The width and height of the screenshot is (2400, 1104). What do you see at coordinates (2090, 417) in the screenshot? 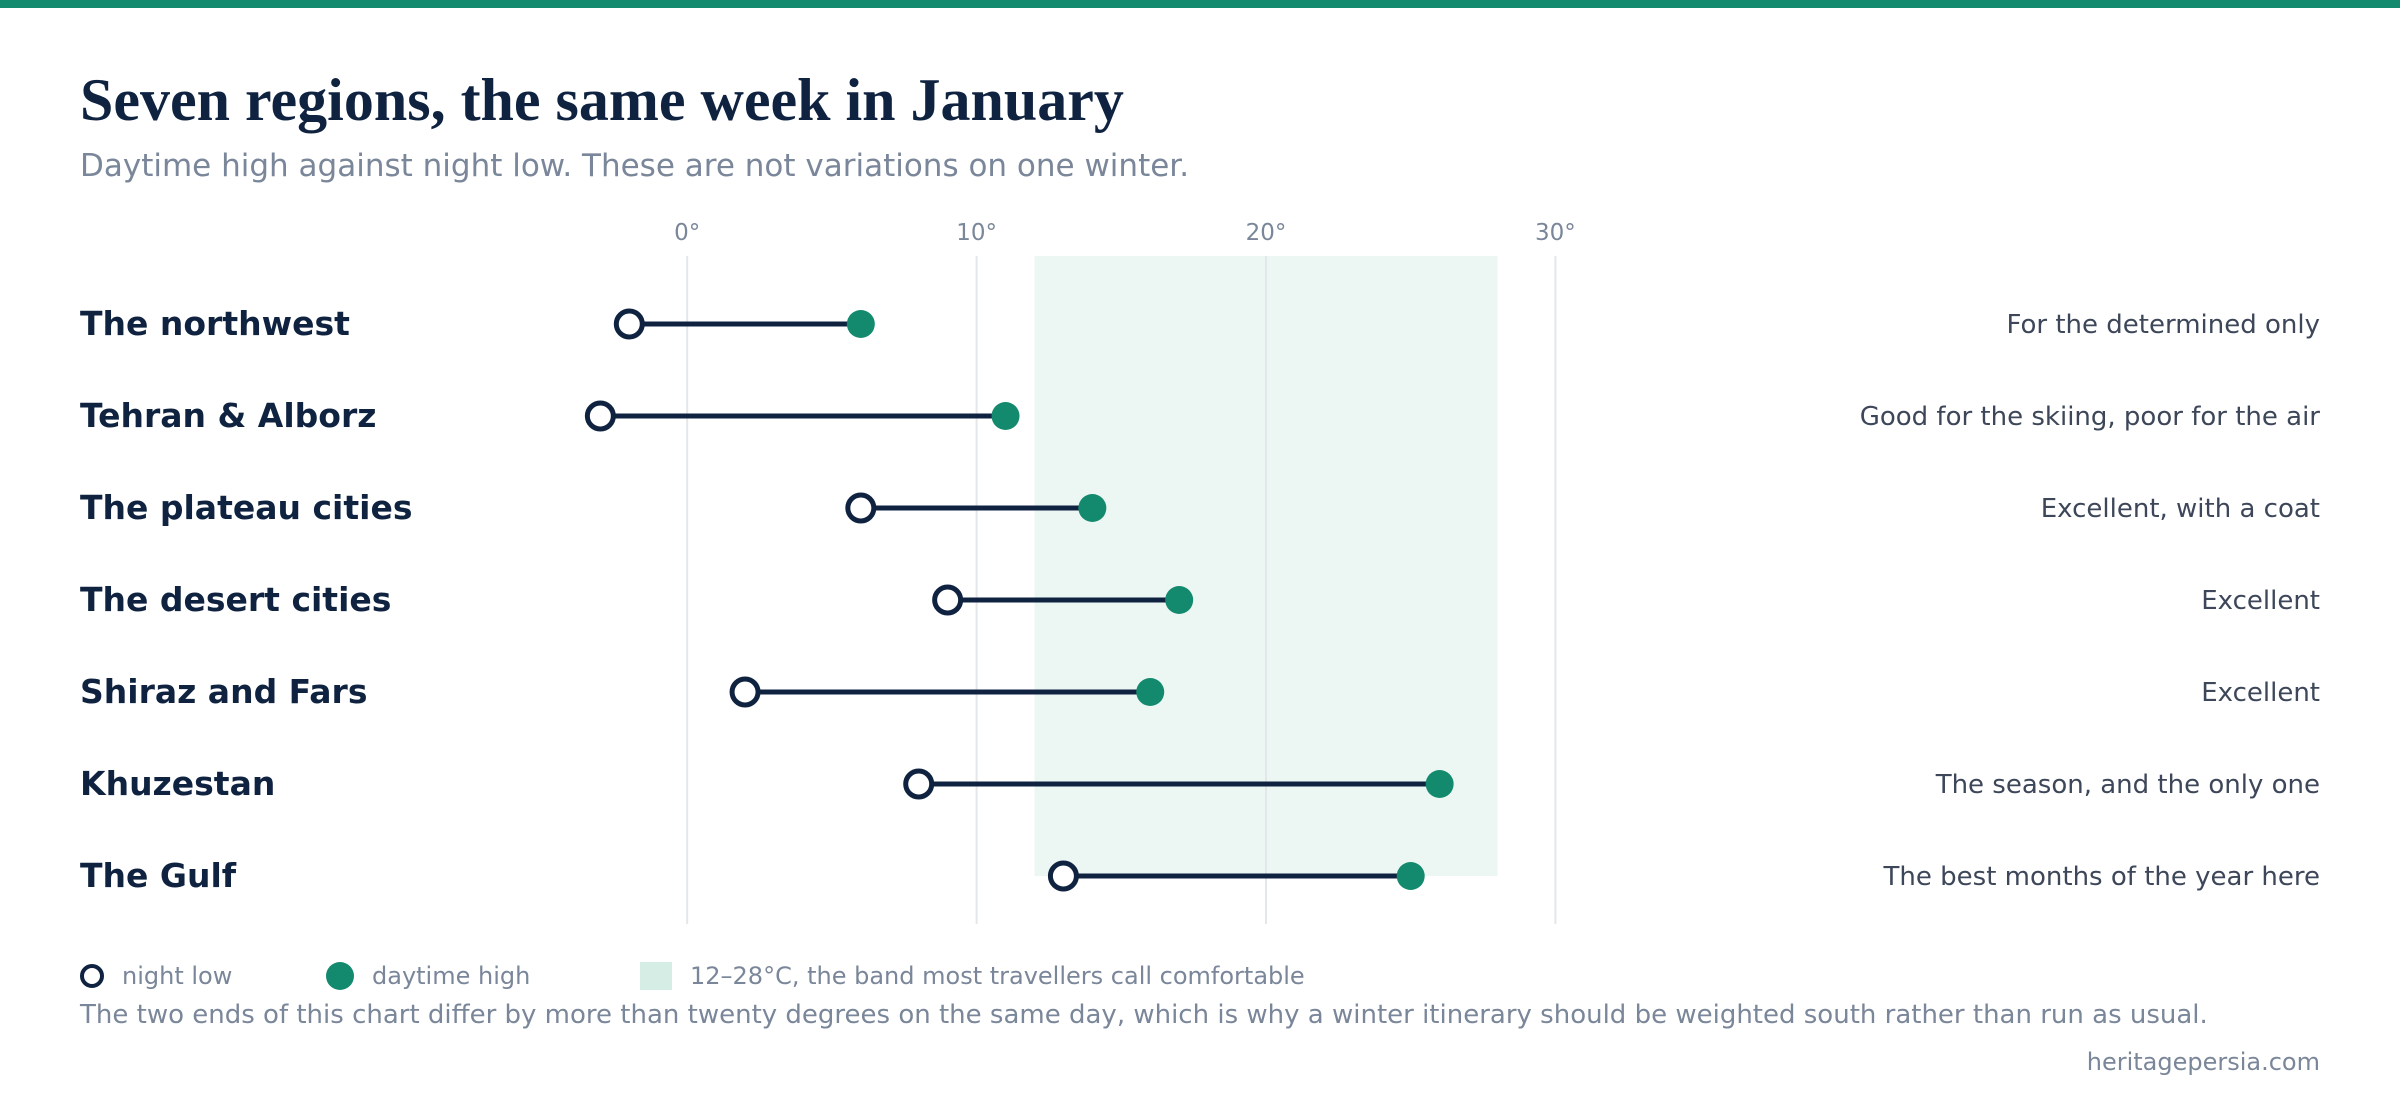
I see `verdict-label: Good for the skiing, poor for the air` at bounding box center [2090, 417].